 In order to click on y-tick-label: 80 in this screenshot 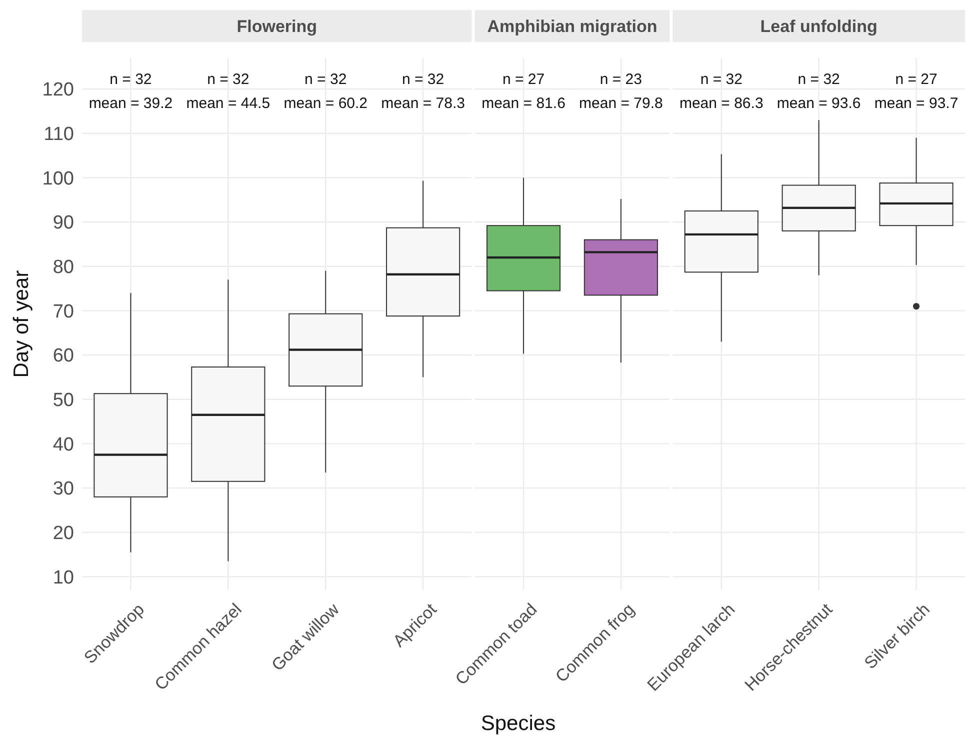, I will do `click(63, 267)`.